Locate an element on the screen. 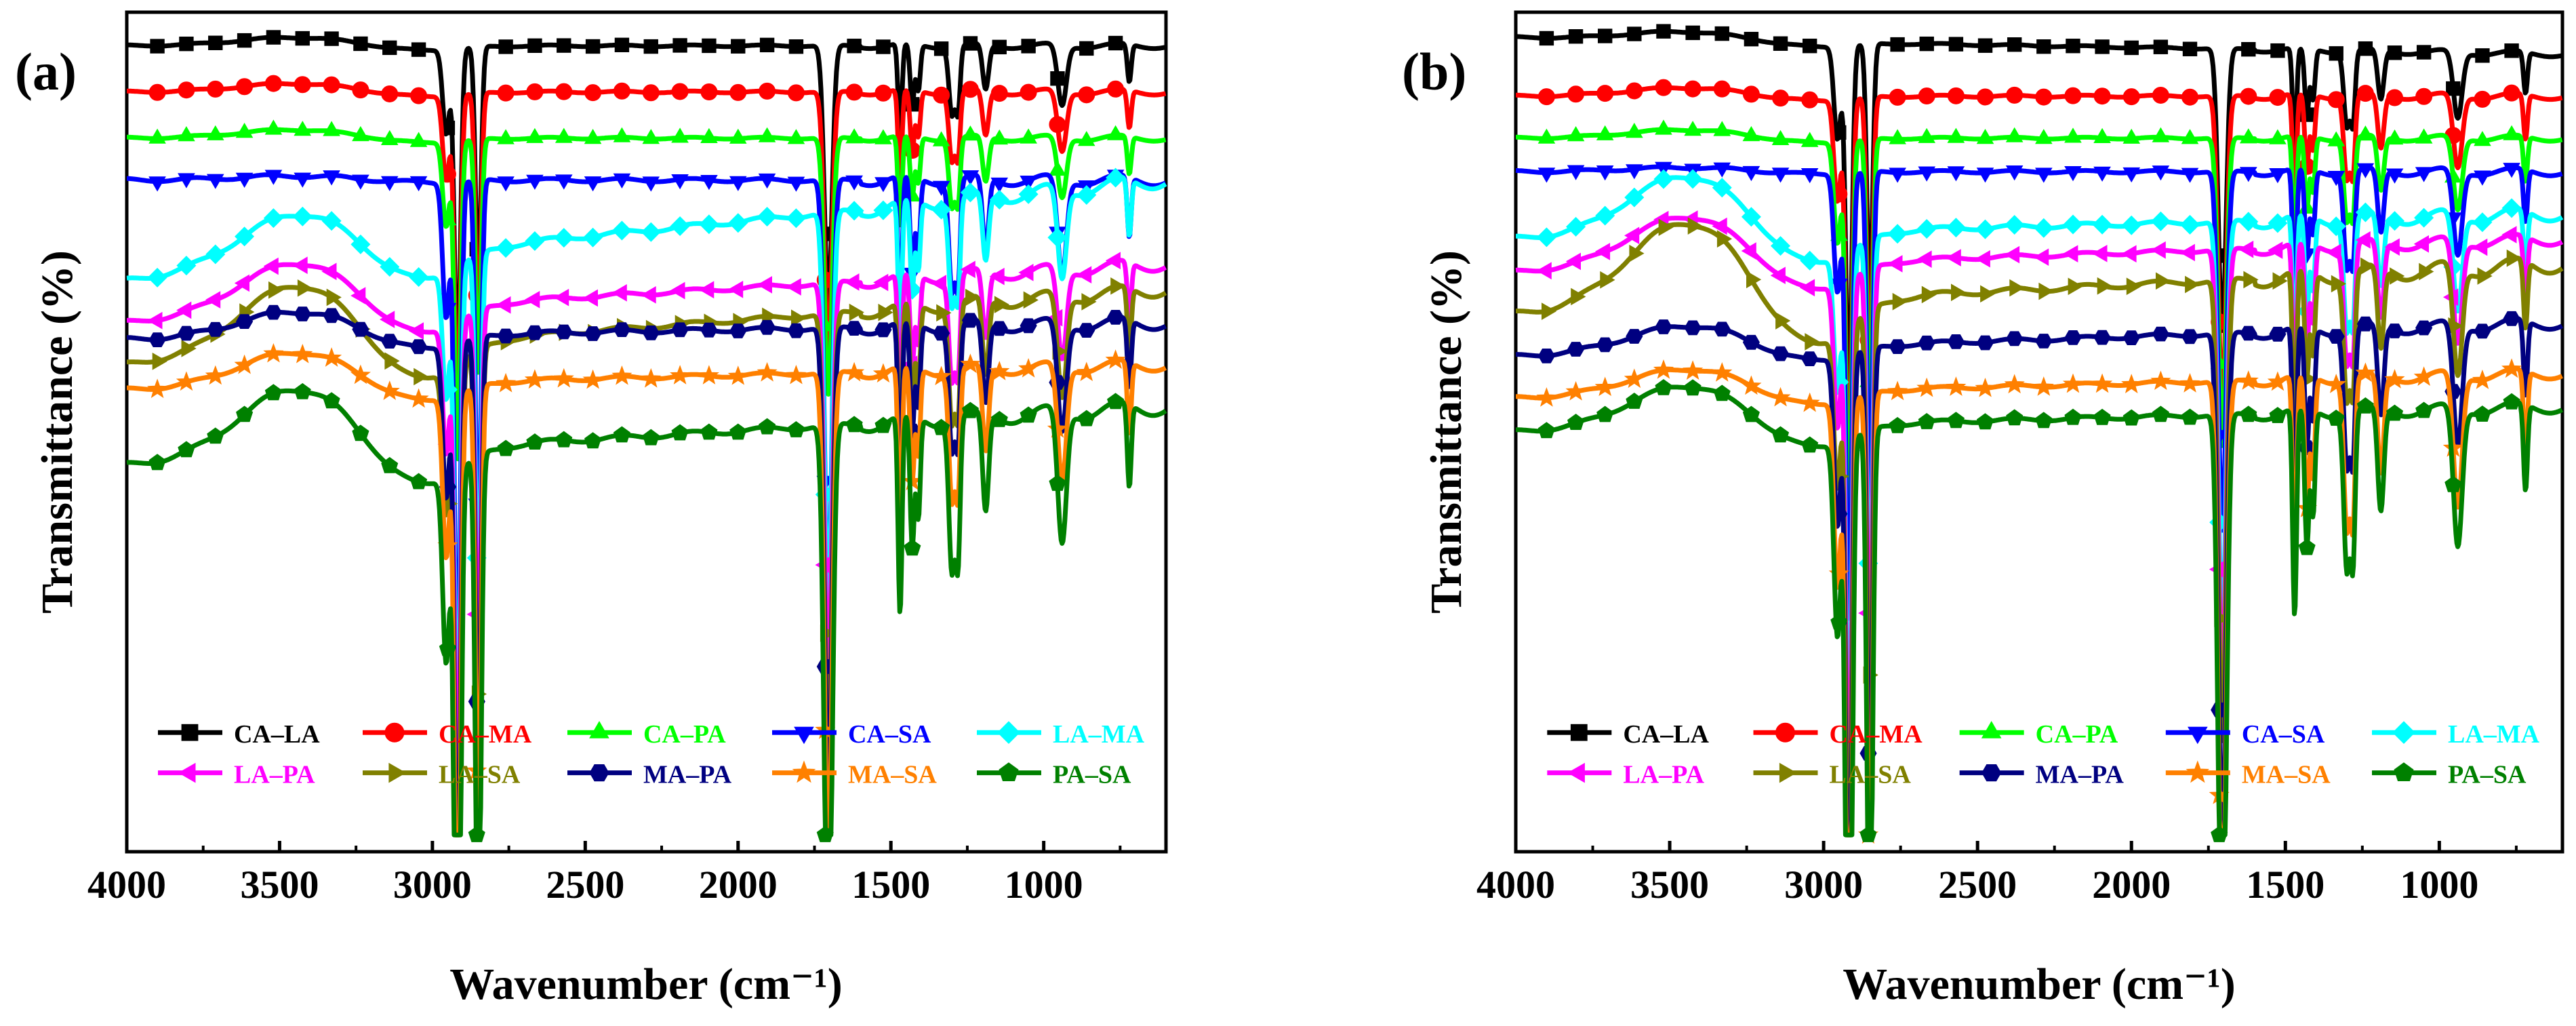 This screenshot has height=1026, width=2576. series-ca-ma is located at coordinates (646, 245).